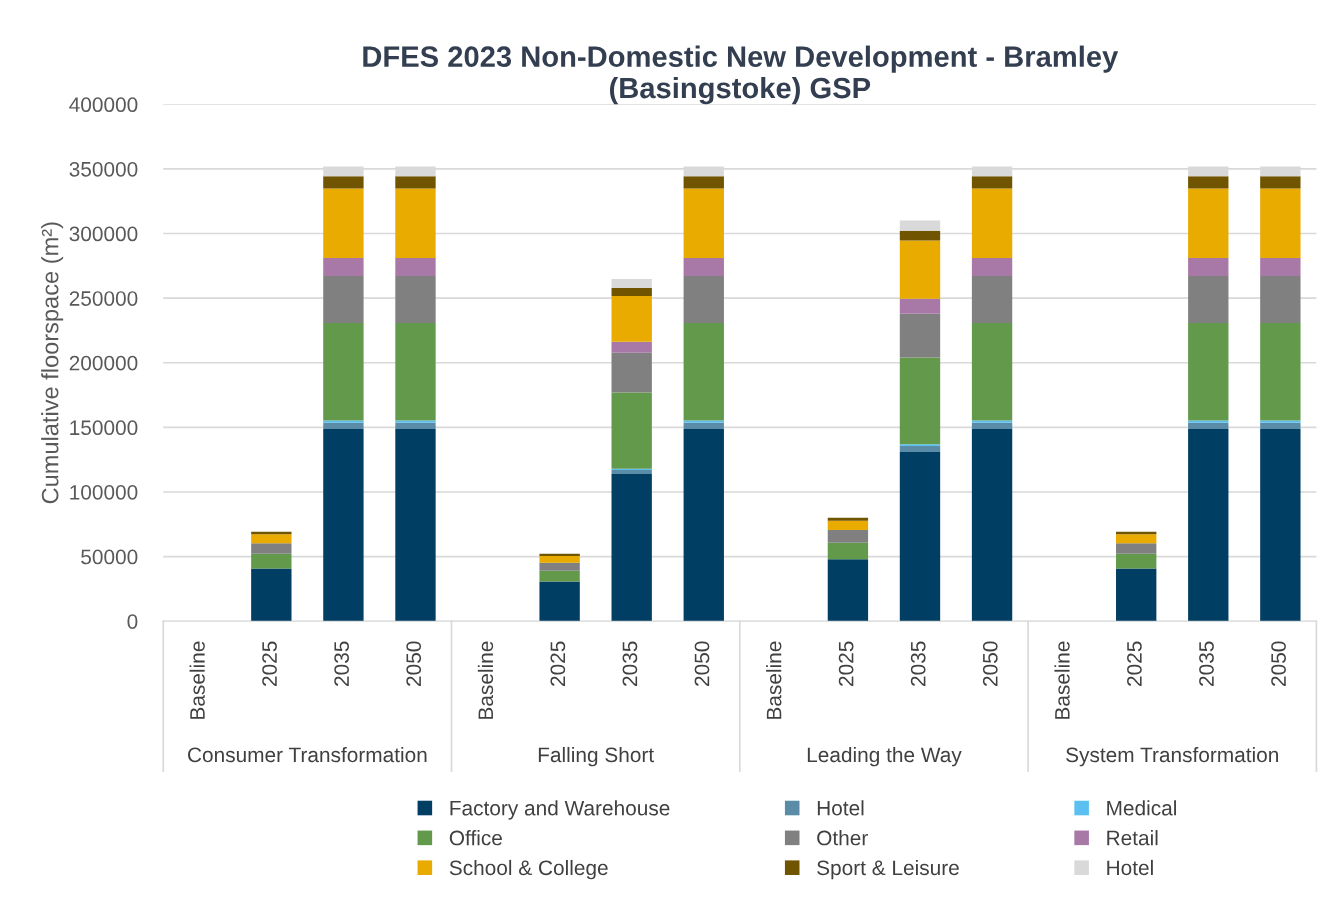 This screenshot has height=899, width=1327. What do you see at coordinates (774, 680) in the screenshot?
I see `x-tick-label: Baseline` at bounding box center [774, 680].